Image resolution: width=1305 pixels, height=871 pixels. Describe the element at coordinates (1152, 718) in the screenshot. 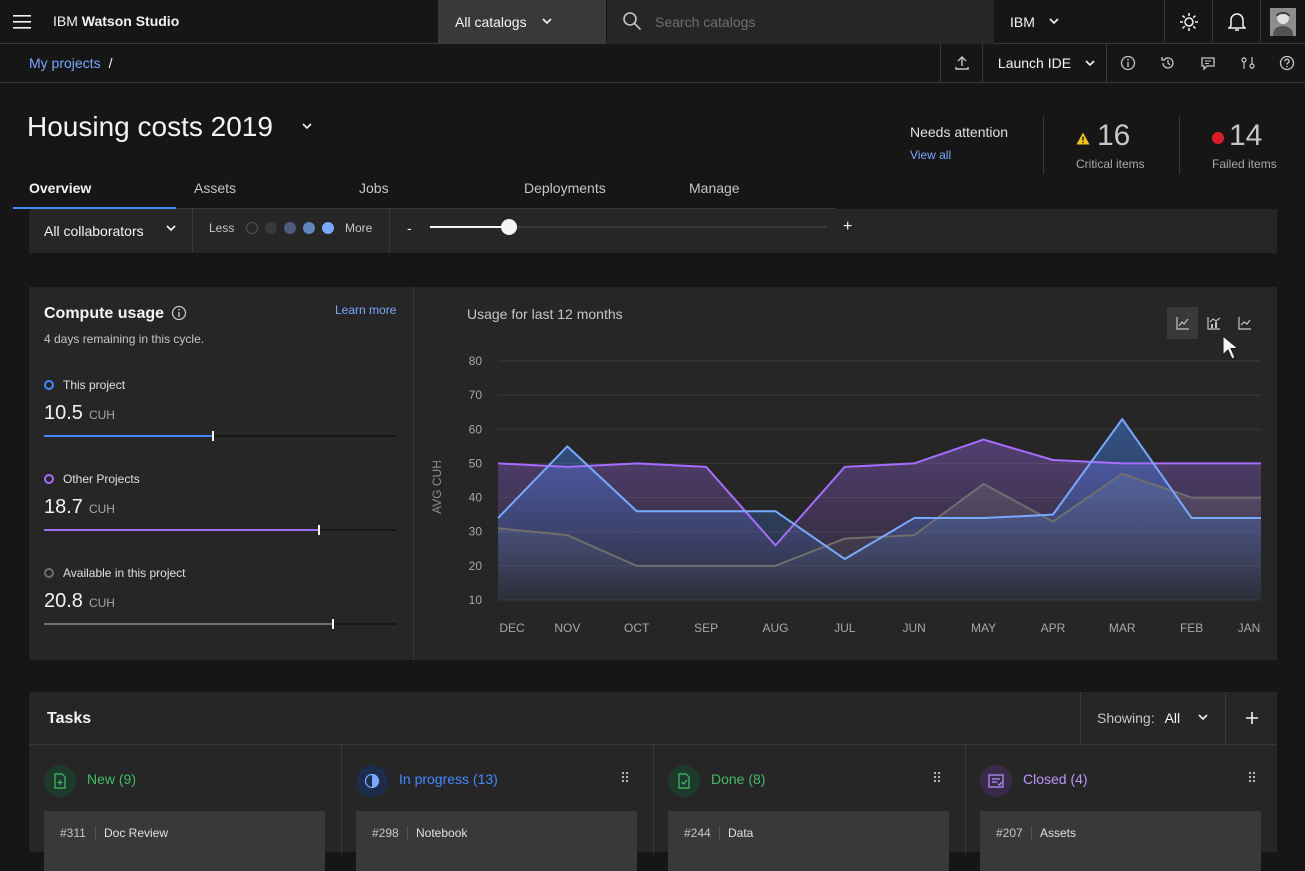

I see `tasks-filter-dropdown: Showing: All` at that location.